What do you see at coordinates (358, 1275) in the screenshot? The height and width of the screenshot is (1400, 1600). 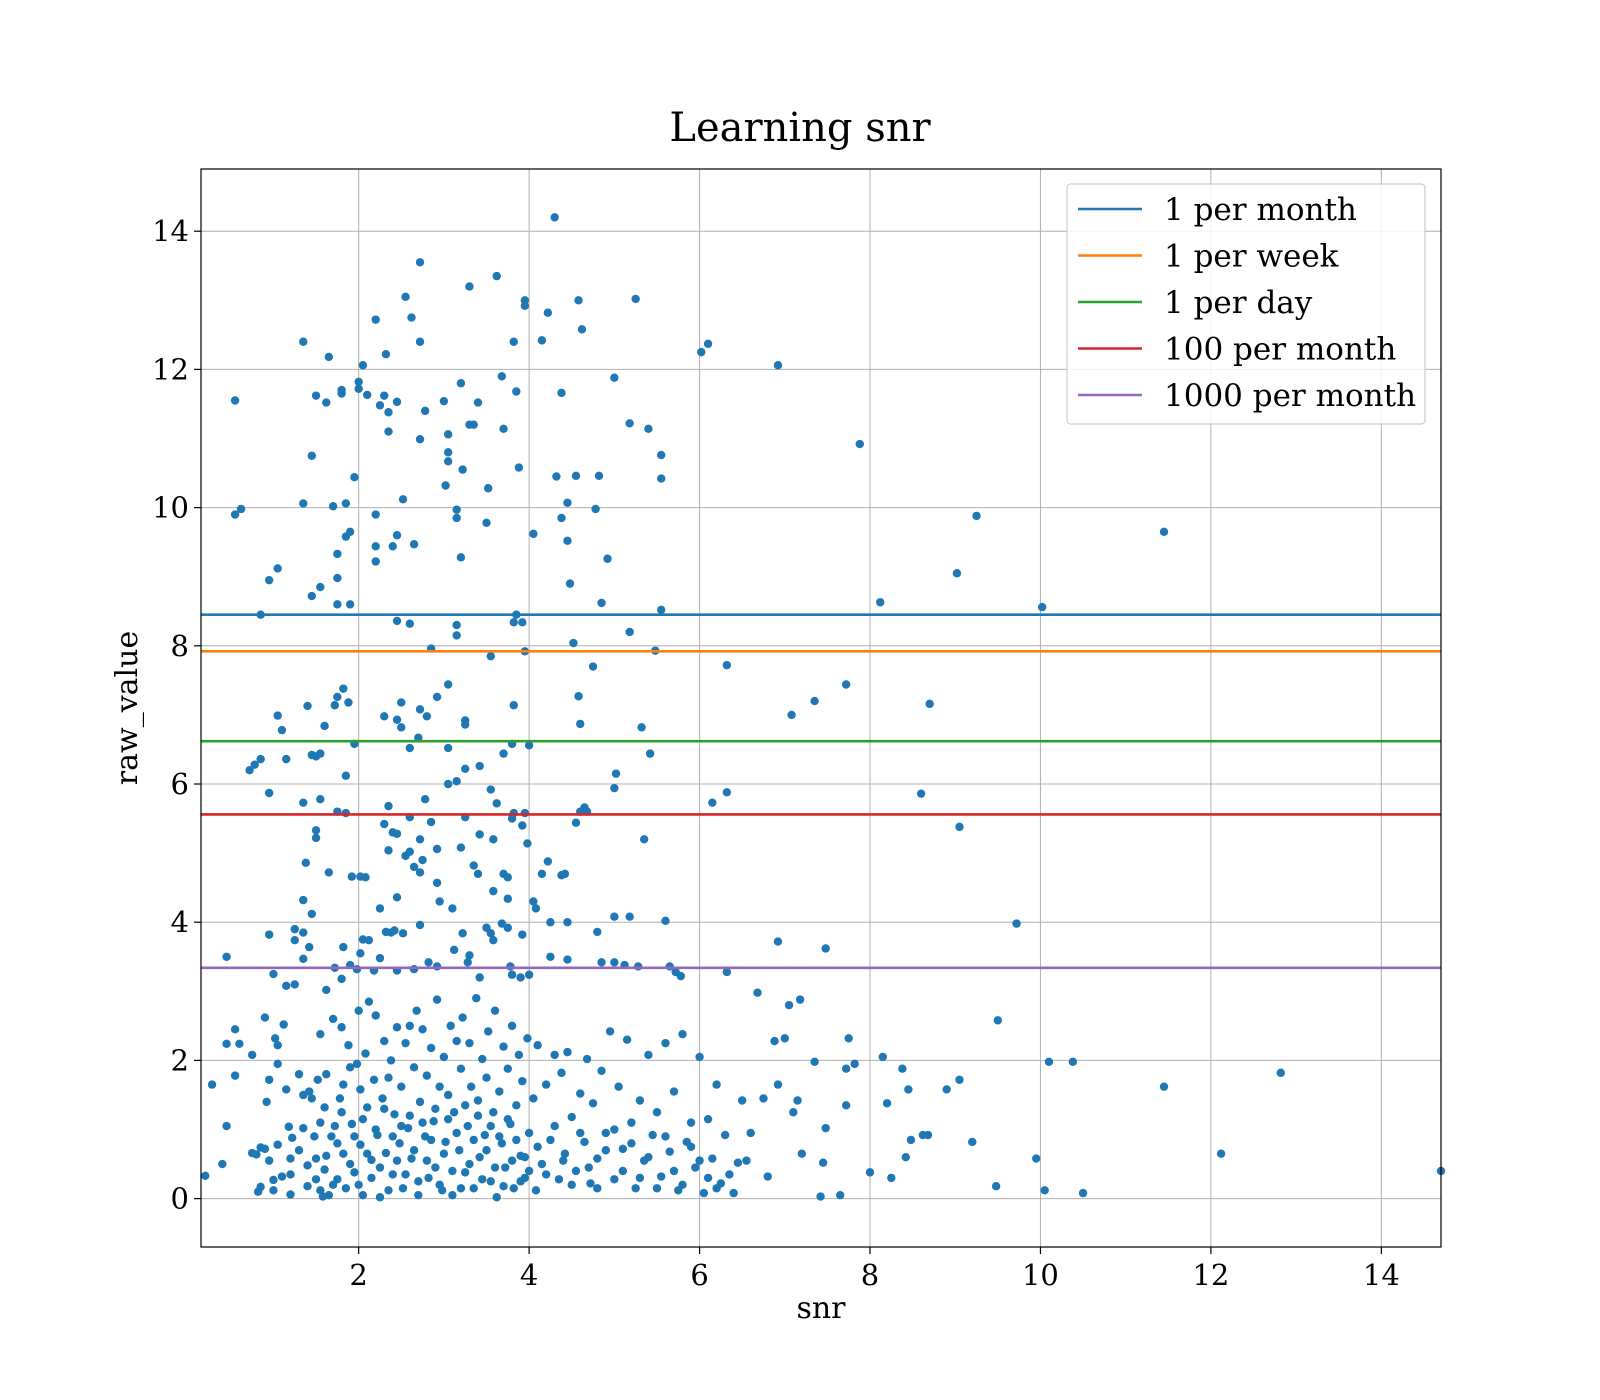 I see `x-tick-label: 2` at bounding box center [358, 1275].